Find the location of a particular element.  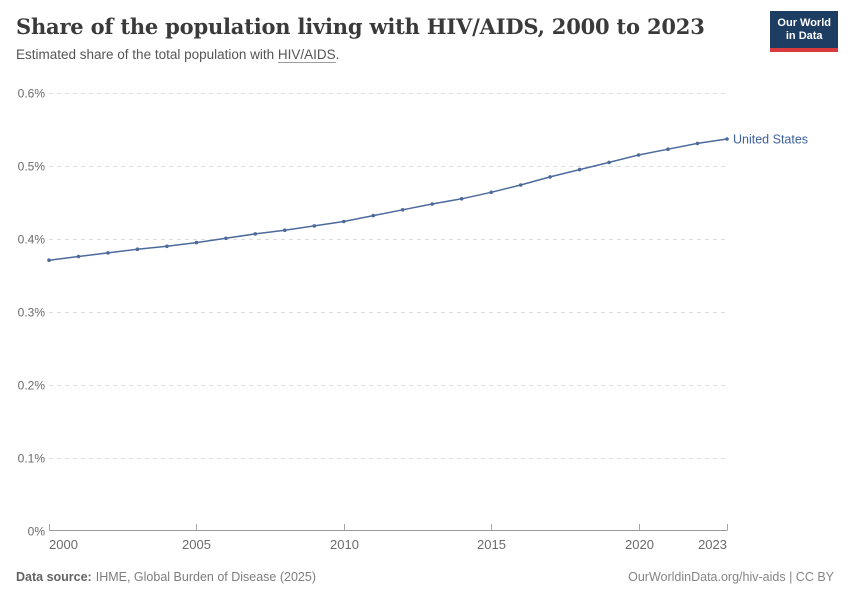

credit-link: OurWorldinData.org/hiv-aids | CC BY is located at coordinates (731, 577).